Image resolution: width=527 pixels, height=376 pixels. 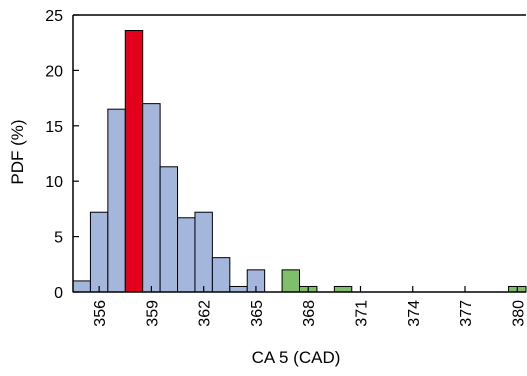 What do you see at coordinates (205, 313) in the screenshot?
I see `x-tick-label-362: 362` at bounding box center [205, 313].